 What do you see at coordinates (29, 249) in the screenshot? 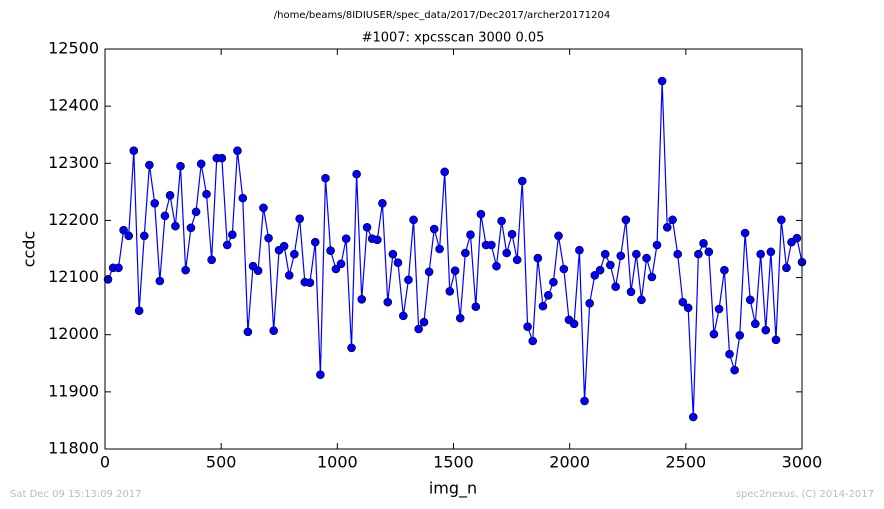
I see `y-axis-label: ccdc` at bounding box center [29, 249].